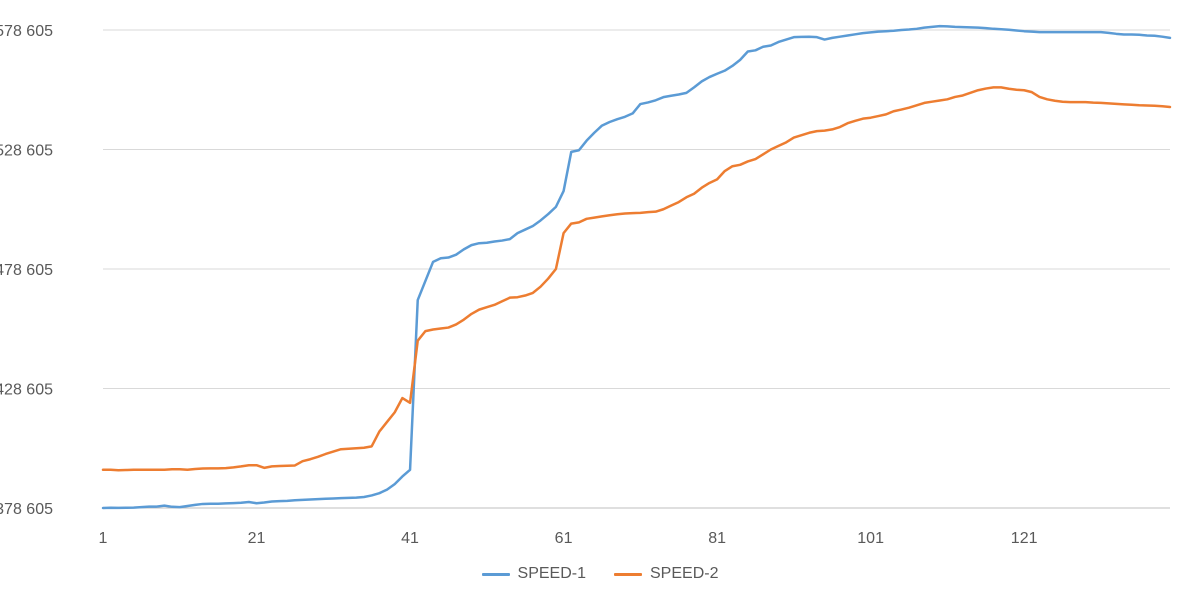 Image resolution: width=1200 pixels, height=599 pixels. What do you see at coordinates (600, 574) in the screenshot?
I see `legend: SPEED-1 SPEED-2` at bounding box center [600, 574].